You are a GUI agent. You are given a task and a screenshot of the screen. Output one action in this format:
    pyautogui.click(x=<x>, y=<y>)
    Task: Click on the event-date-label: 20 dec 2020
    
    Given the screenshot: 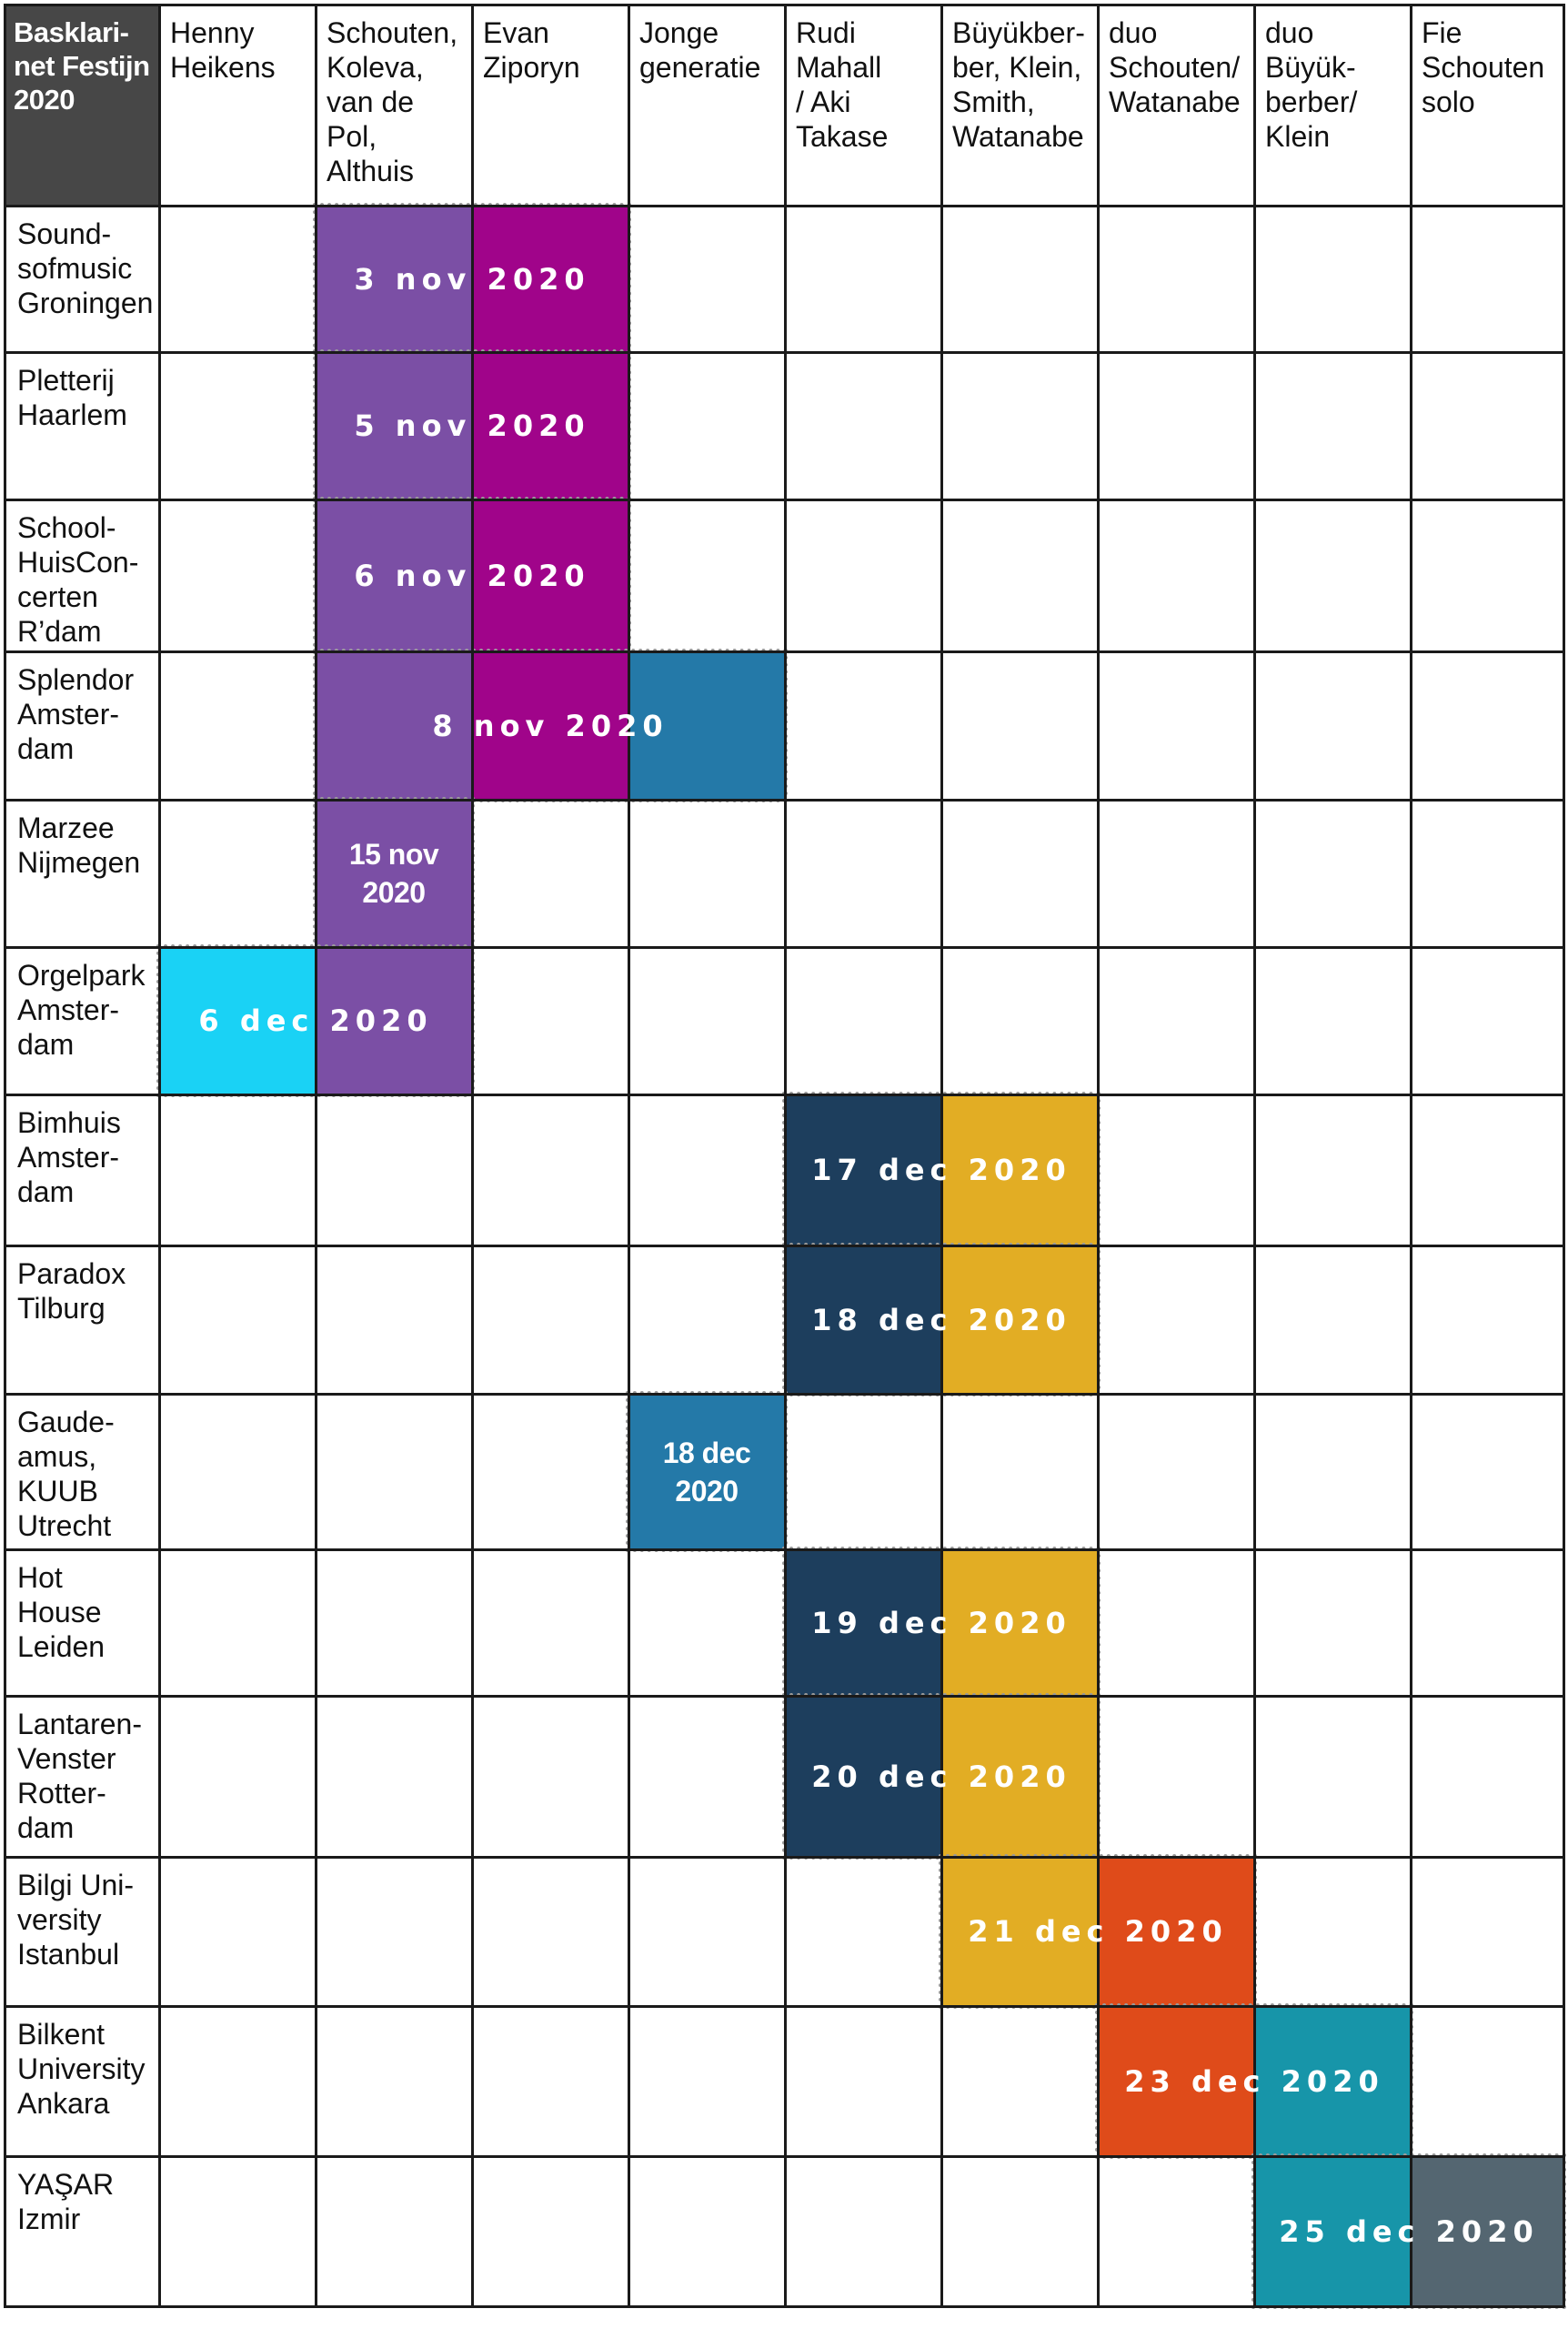 What is the action you would take?
    pyautogui.click(x=941, y=1776)
    